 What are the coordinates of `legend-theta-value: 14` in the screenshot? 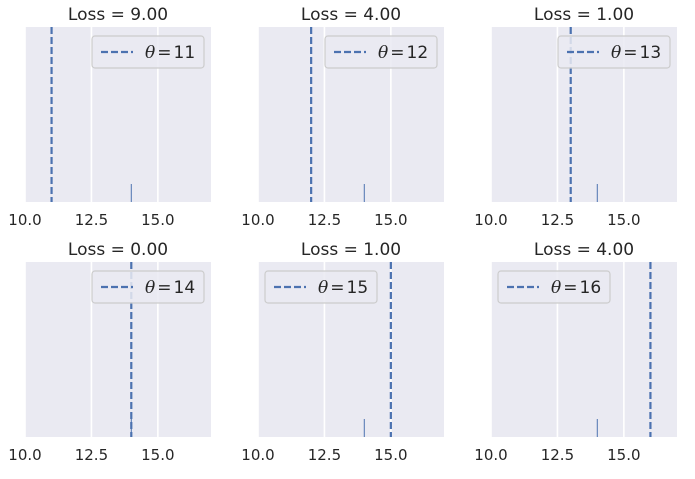 It's located at (185, 288).